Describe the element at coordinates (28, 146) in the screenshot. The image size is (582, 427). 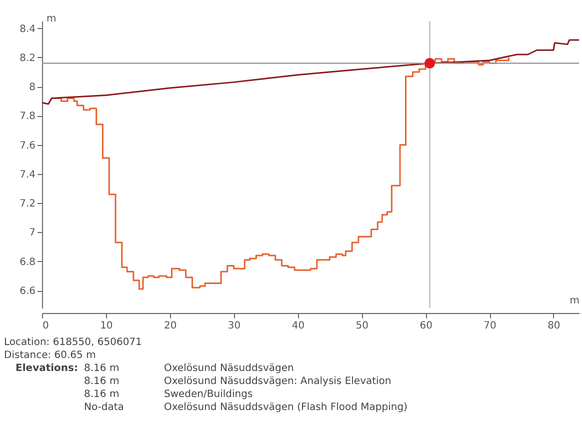
I see `y-tick-label: 7.6` at that location.